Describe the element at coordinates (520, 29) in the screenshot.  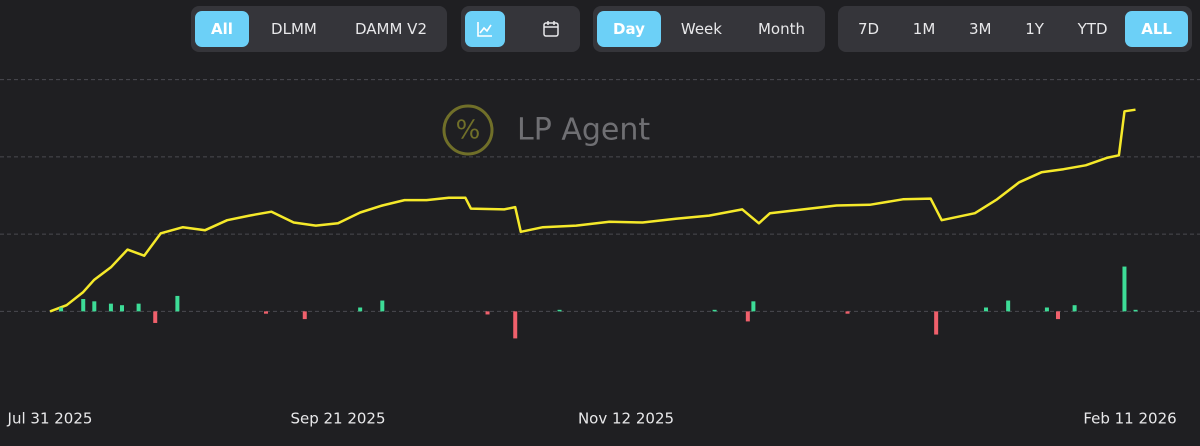
I see `view-toggle` at that location.